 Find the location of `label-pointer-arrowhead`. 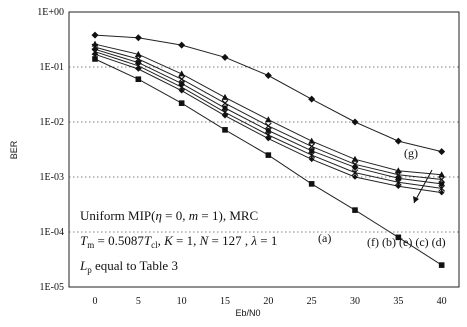

label-pointer-arrowhead is located at coordinates (416, 199).